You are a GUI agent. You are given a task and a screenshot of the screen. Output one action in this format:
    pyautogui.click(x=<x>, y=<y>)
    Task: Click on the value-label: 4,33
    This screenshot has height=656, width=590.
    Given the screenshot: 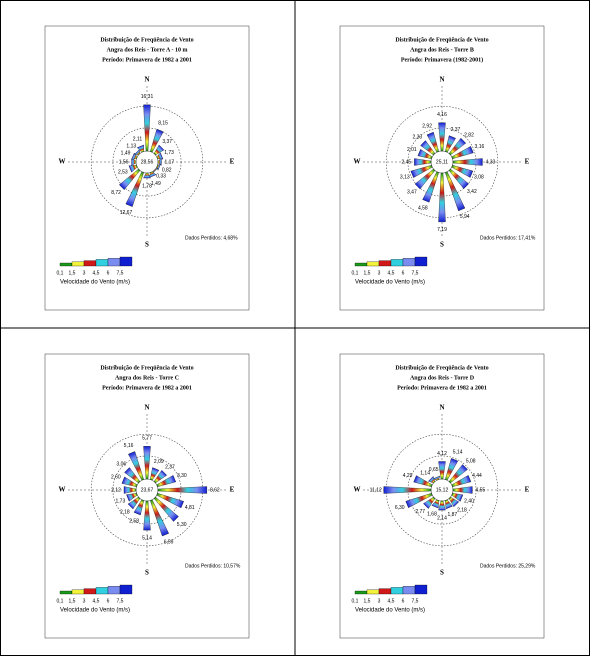 What is the action you would take?
    pyautogui.click(x=491, y=162)
    